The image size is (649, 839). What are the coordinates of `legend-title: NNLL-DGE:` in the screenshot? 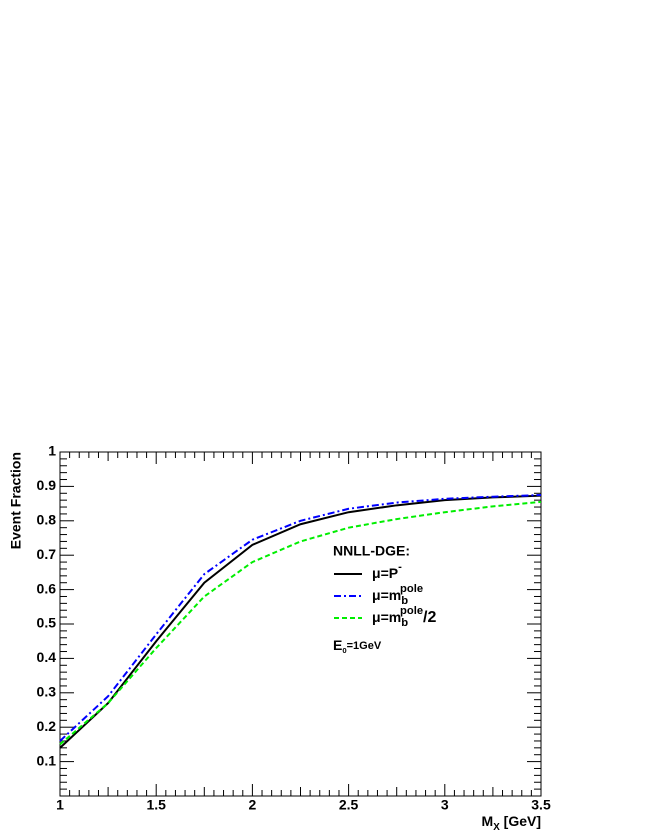 It's located at (371, 551).